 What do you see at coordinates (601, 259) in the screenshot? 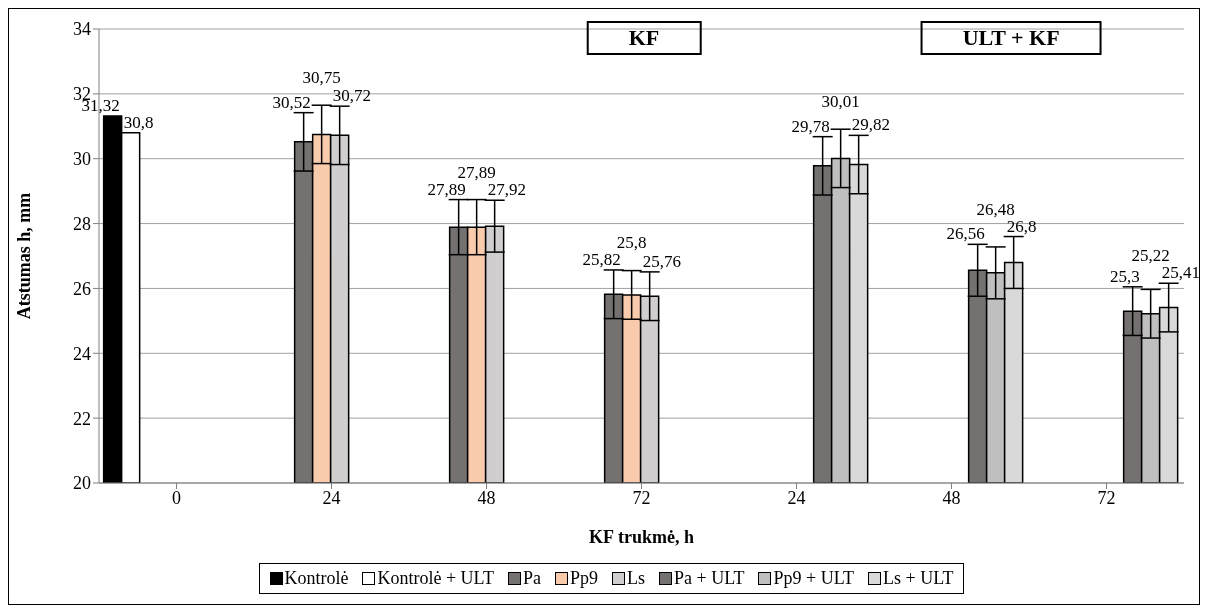
I see `data-label: 25,82` at bounding box center [601, 259].